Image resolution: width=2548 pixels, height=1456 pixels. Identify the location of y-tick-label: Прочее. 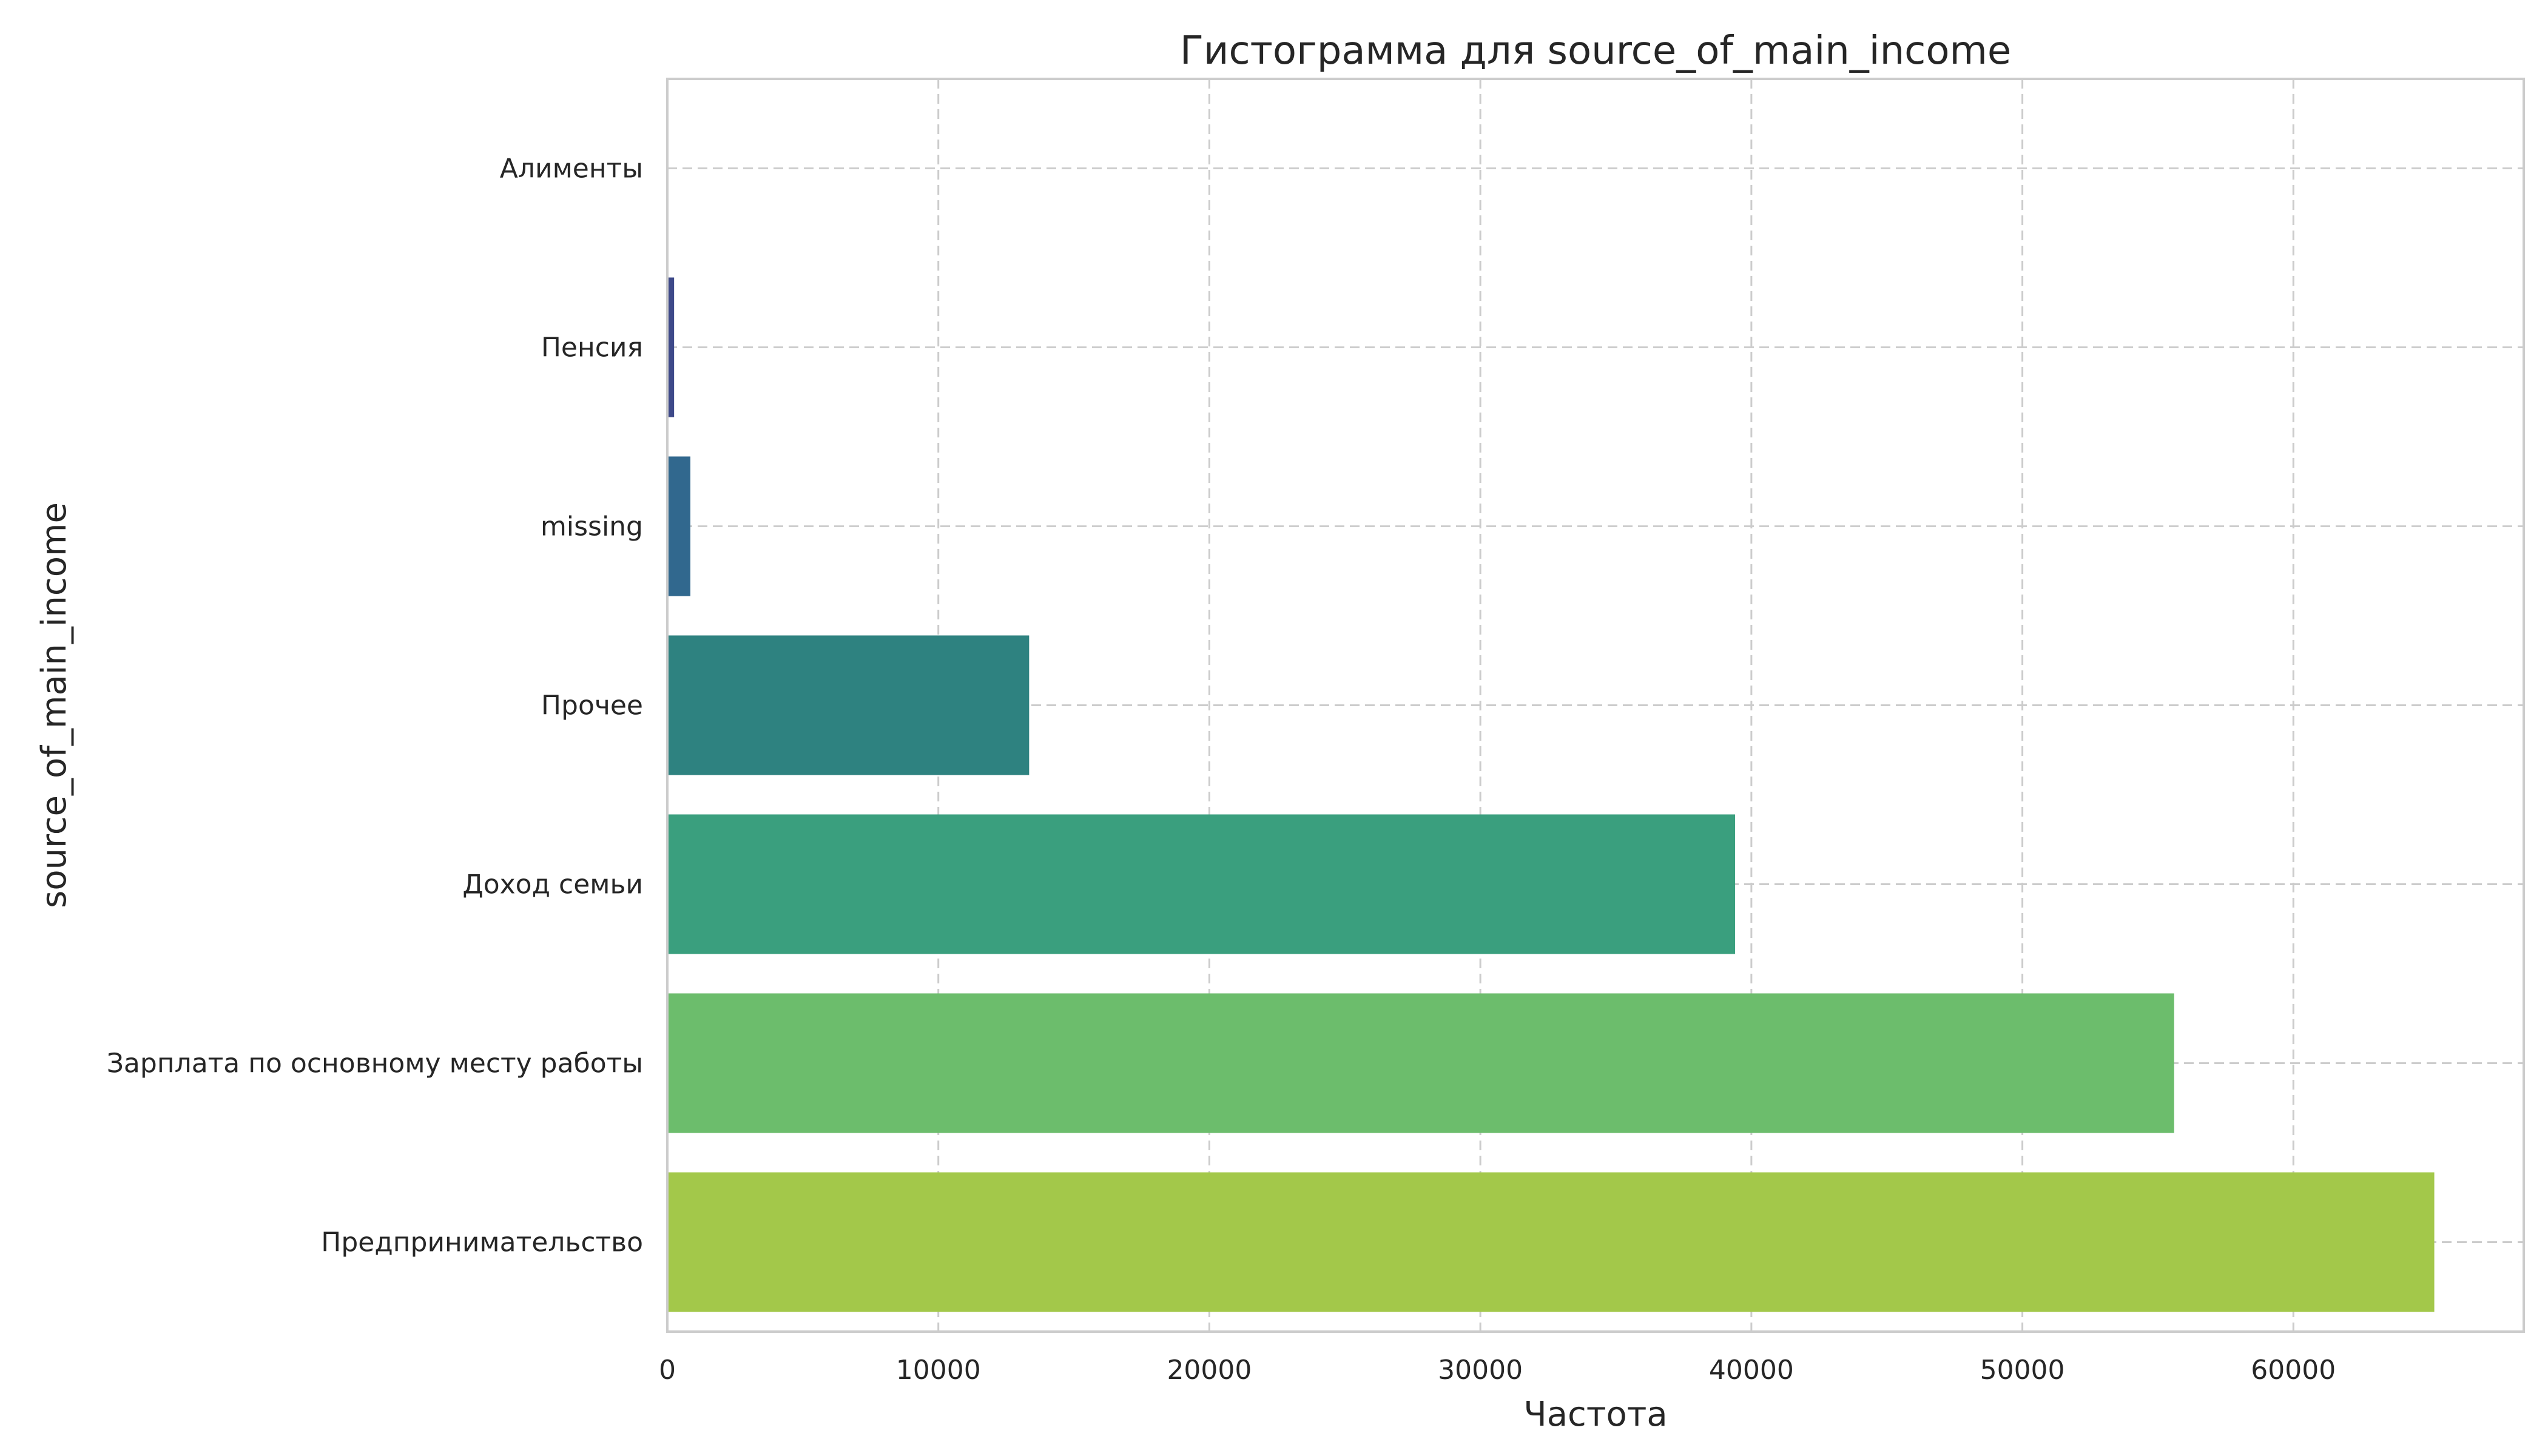
(592, 705).